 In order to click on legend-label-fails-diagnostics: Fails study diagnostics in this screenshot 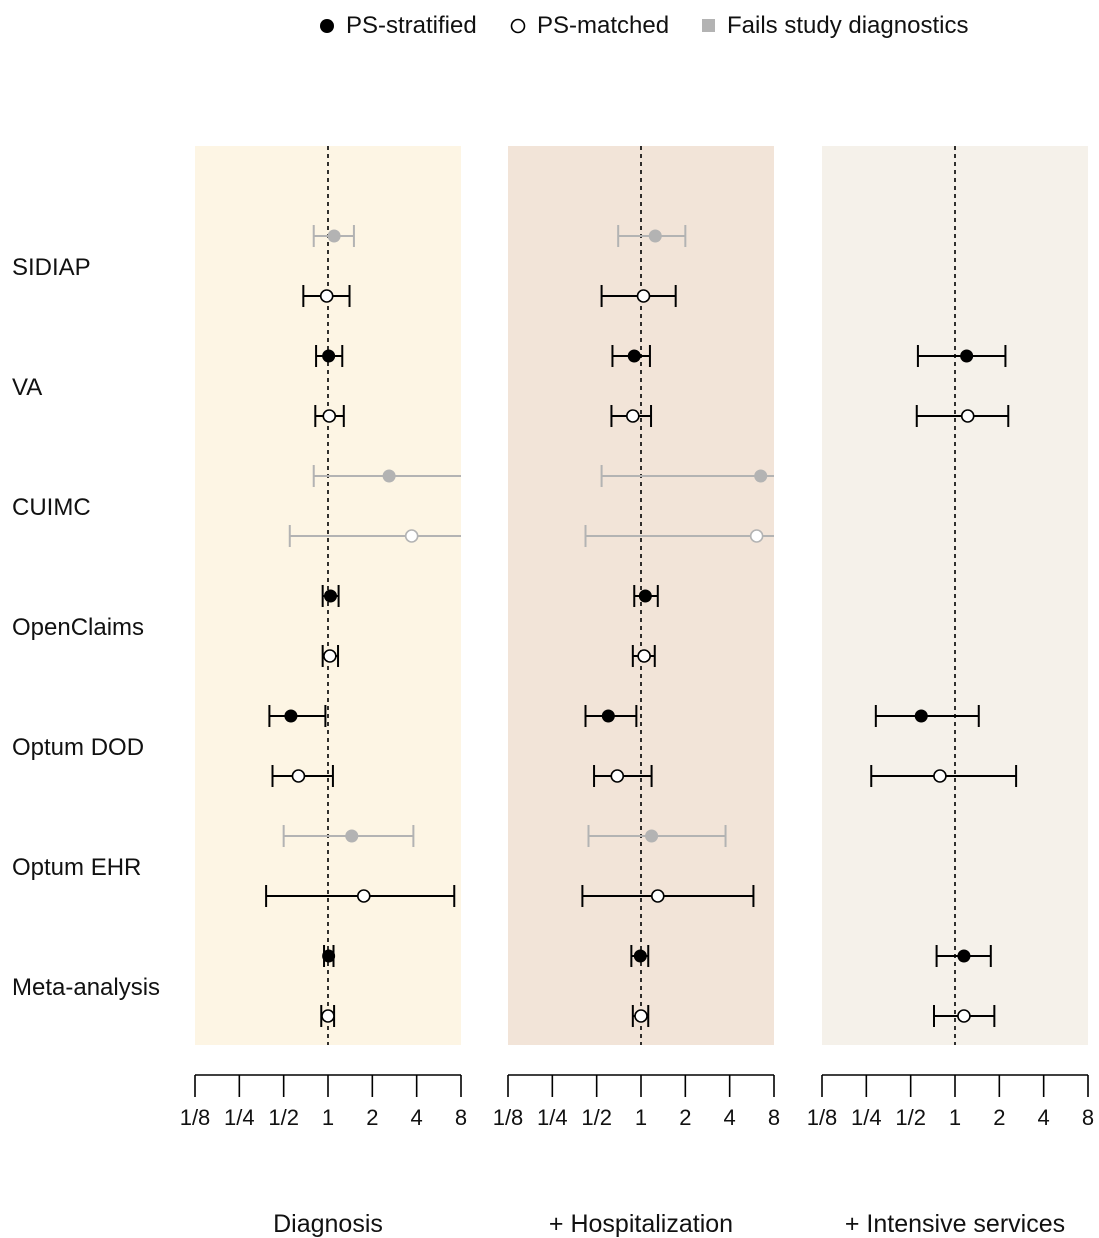, I will do `click(847, 25)`.